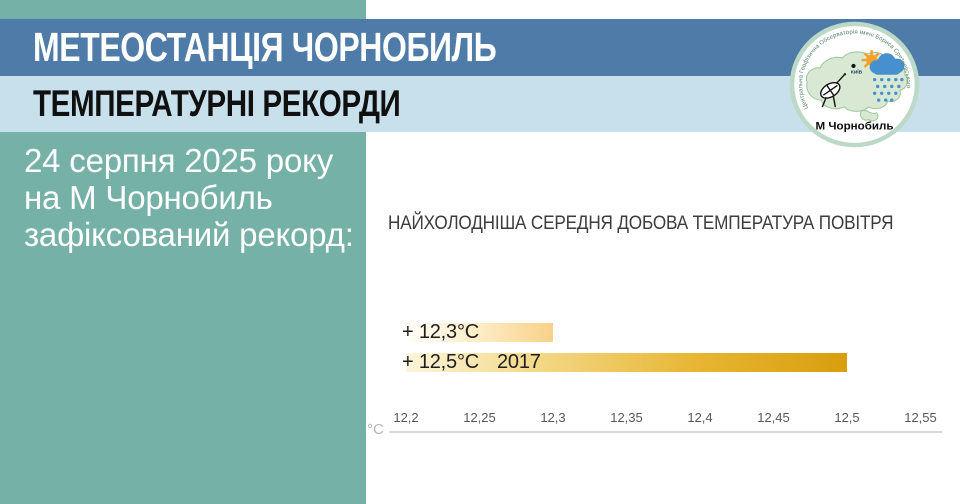 This screenshot has height=504, width=960. What do you see at coordinates (441, 332) in the screenshot?
I see `bar-value-label: + 12,3°C` at bounding box center [441, 332].